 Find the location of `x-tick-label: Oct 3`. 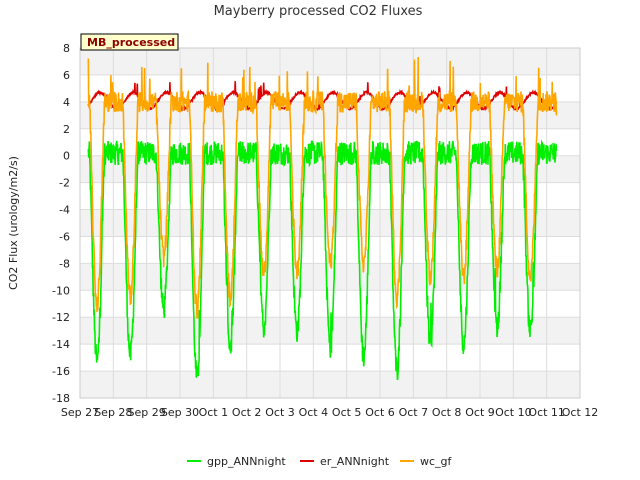

x-tick-label: Oct 3 is located at coordinates (280, 412).